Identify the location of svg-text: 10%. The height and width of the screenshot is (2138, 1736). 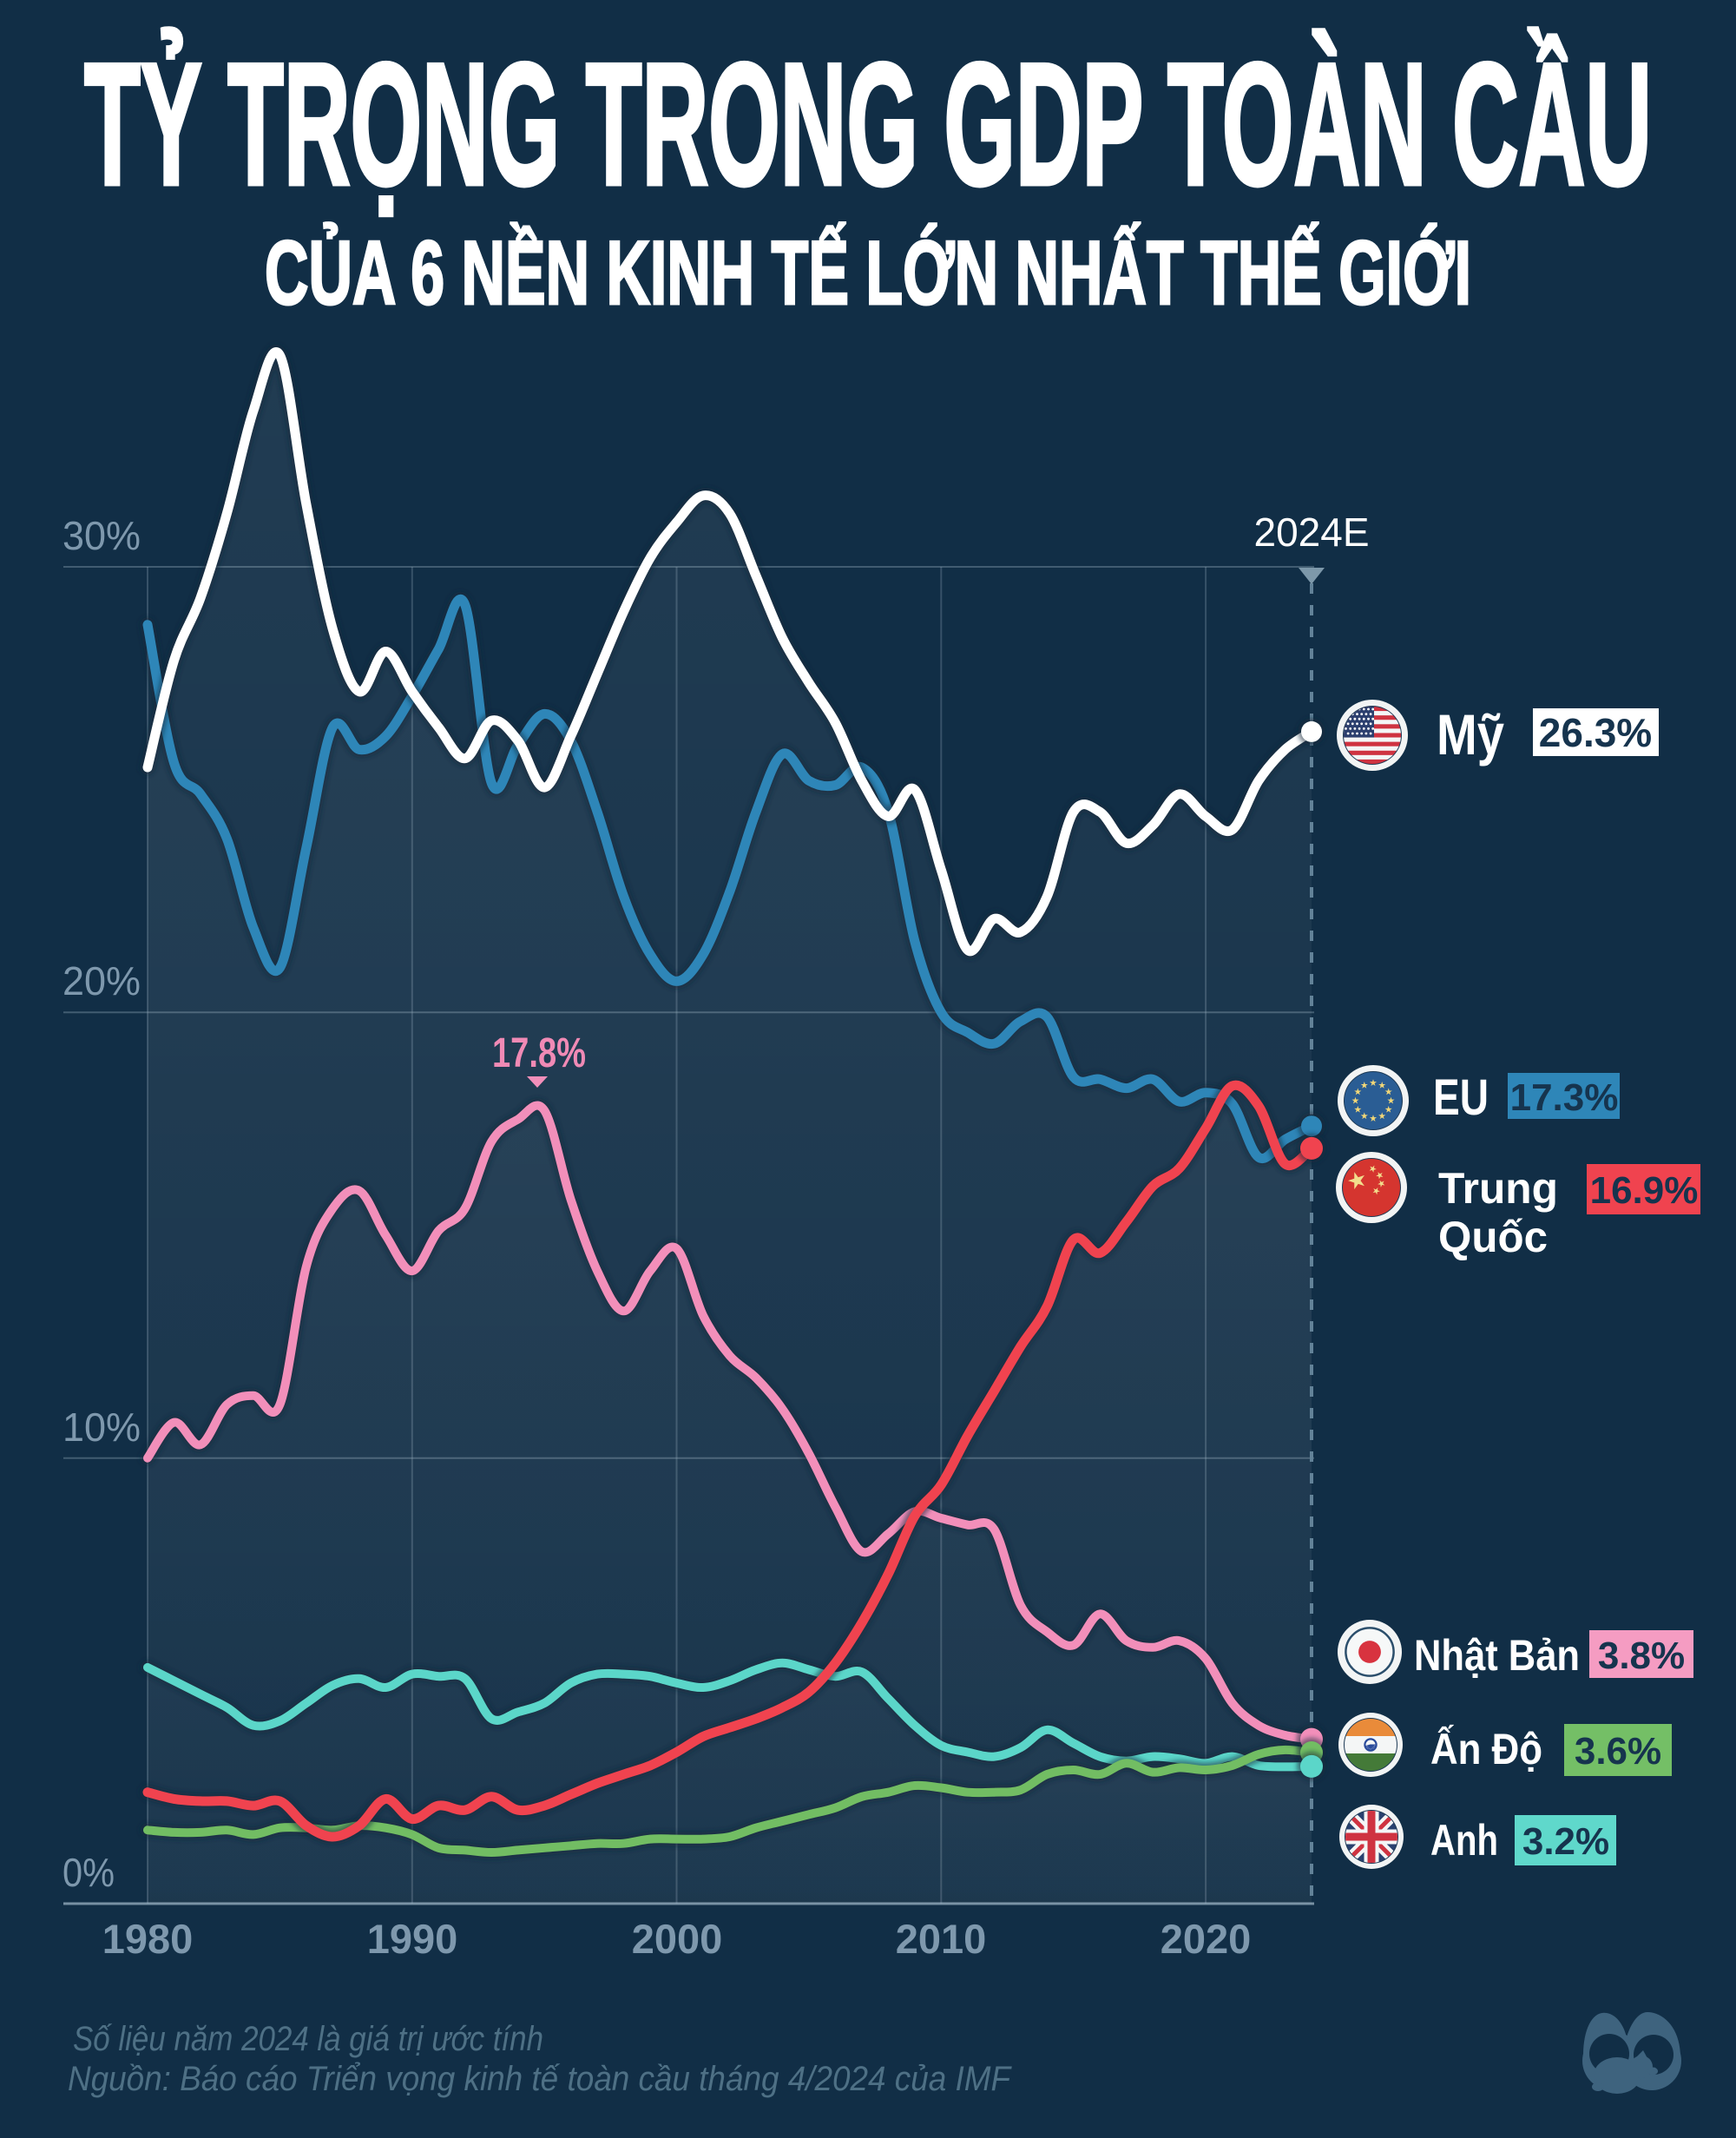
(101, 1427).